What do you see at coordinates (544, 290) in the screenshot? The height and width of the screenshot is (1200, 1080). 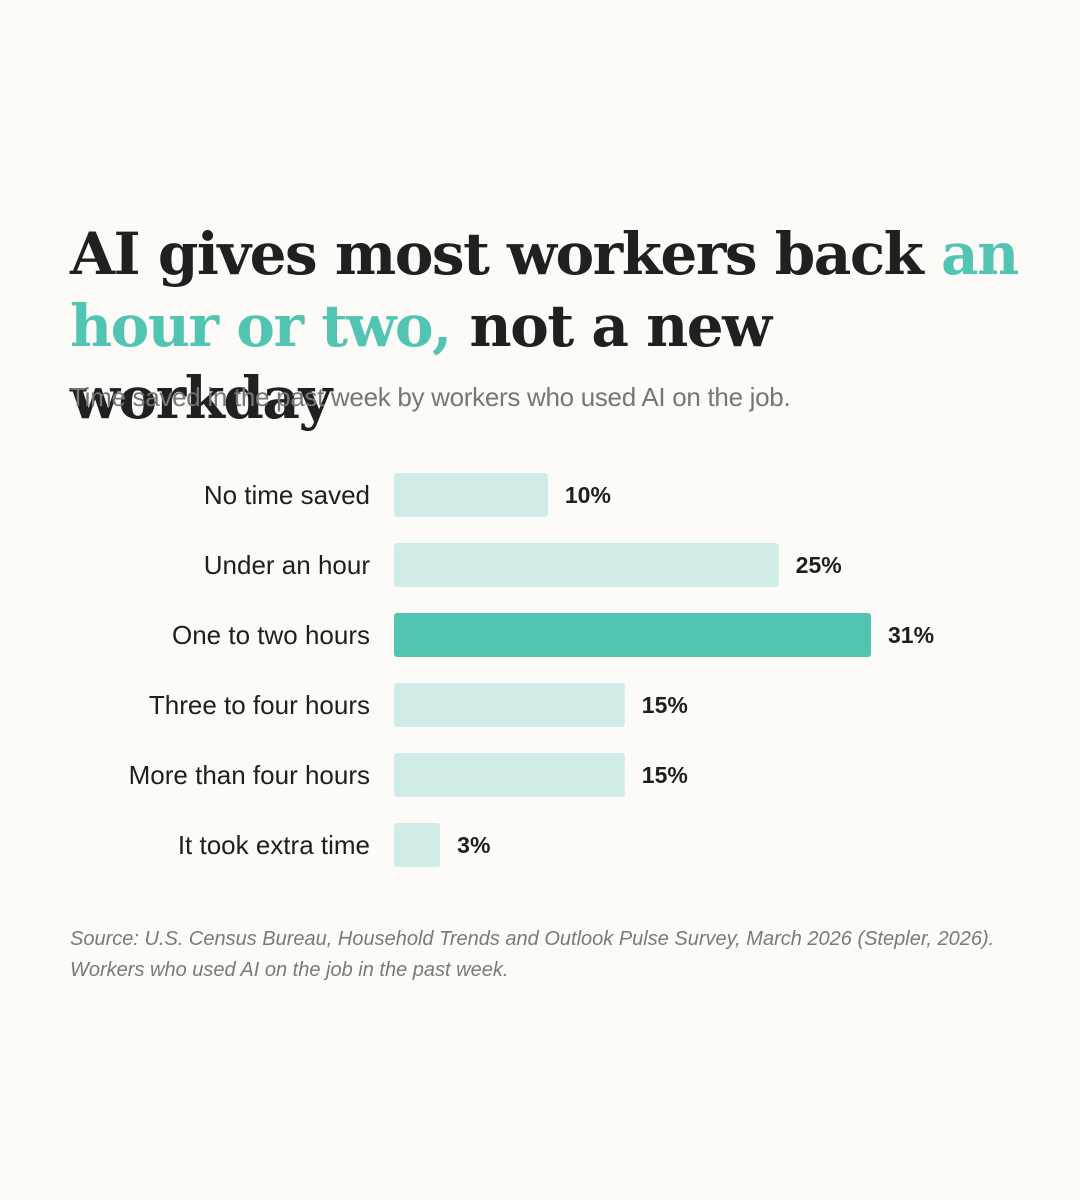 I see `title-accent: an hour or two,` at bounding box center [544, 290].